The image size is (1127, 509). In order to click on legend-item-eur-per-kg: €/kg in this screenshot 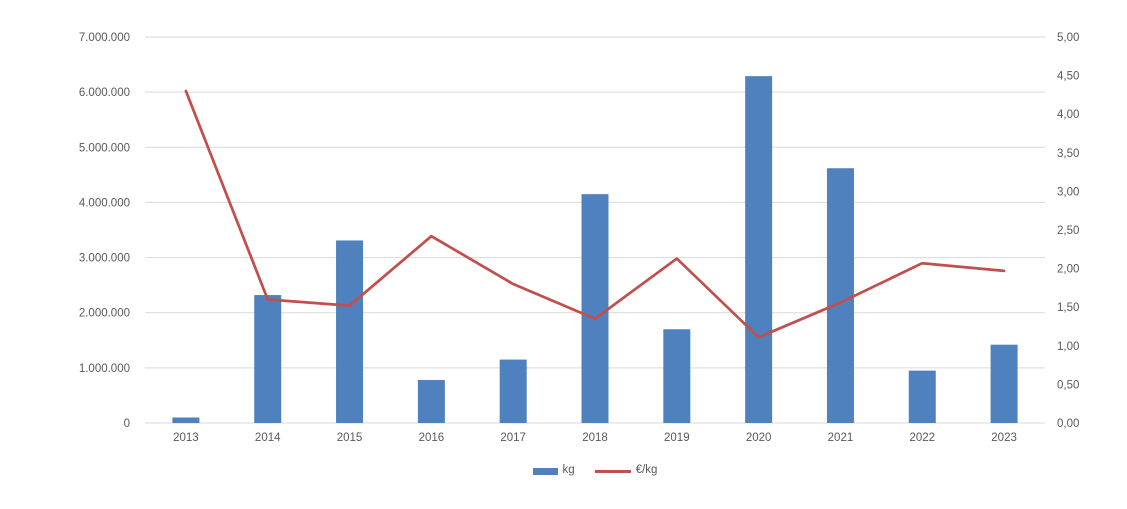, I will do `click(626, 470)`.